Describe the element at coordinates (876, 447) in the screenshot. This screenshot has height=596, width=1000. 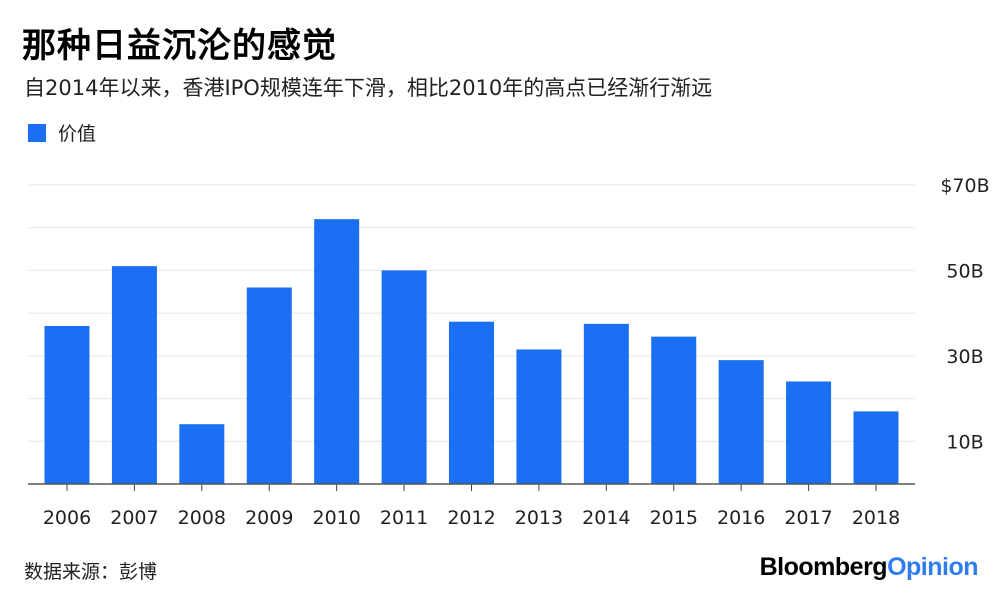
I see `bar-2018` at that location.